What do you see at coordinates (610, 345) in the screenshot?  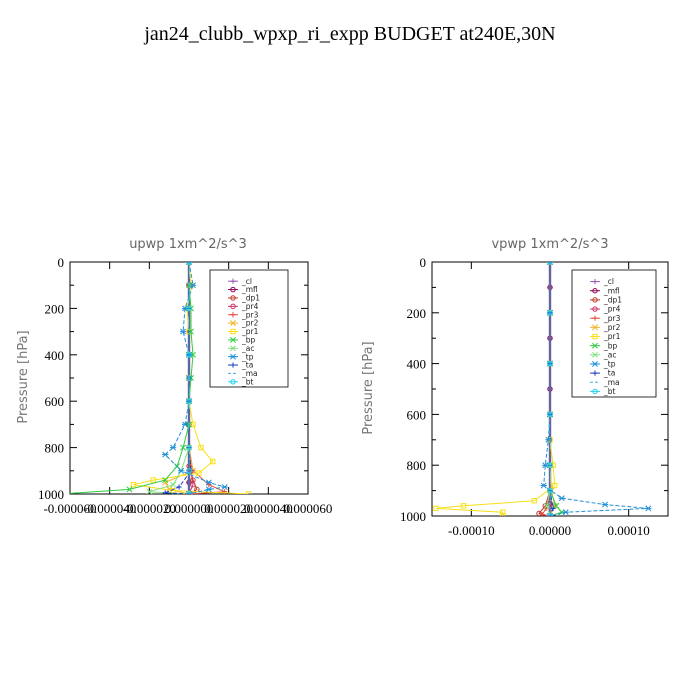 I see `legend-label: _bp` at bounding box center [610, 345].